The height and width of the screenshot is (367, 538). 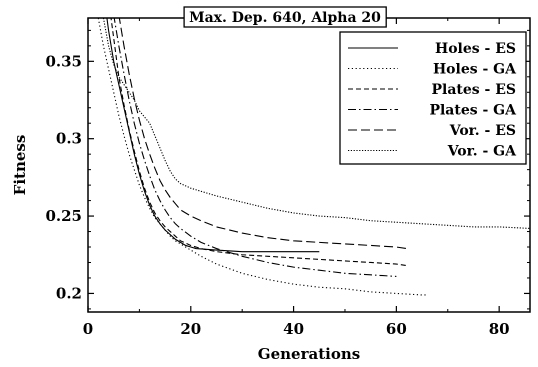 I want to click on legend-label-2: Holes - GA, so click(x=475, y=70).